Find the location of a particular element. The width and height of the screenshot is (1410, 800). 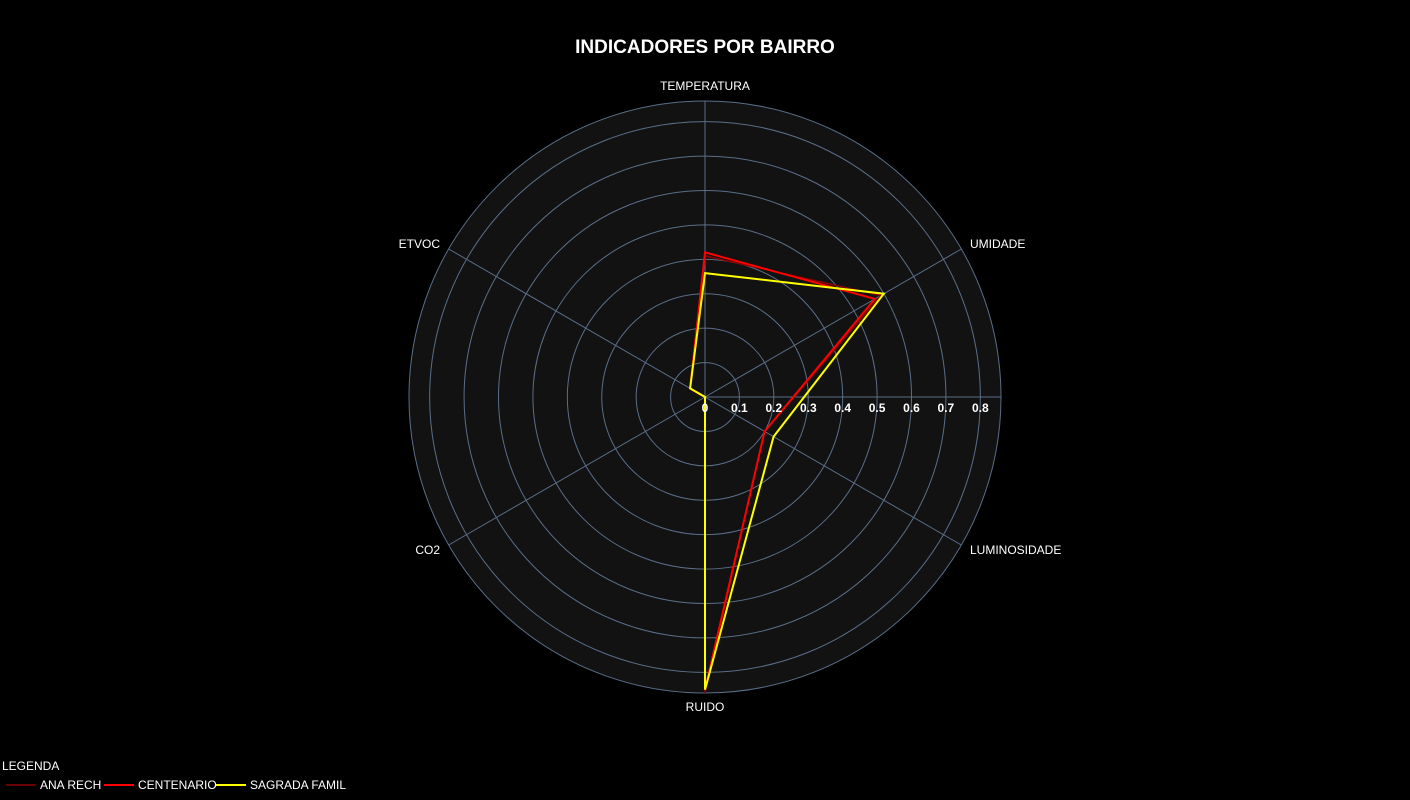

radial-tick-label: 0 is located at coordinates (705, 408).